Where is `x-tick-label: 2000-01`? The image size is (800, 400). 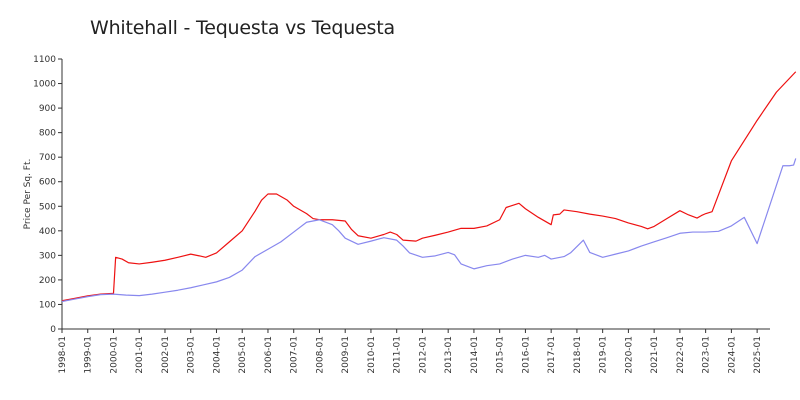 x-tick-label: 2000-01 is located at coordinates (114, 355).